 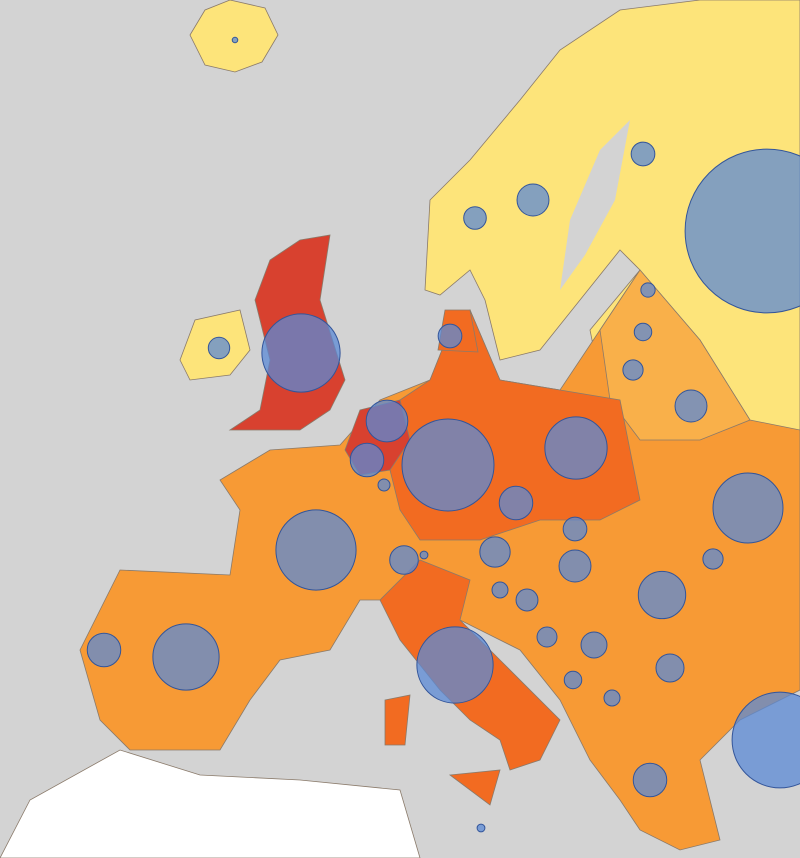 What do you see at coordinates (474, 787) in the screenshot?
I see `sicily` at bounding box center [474, 787].